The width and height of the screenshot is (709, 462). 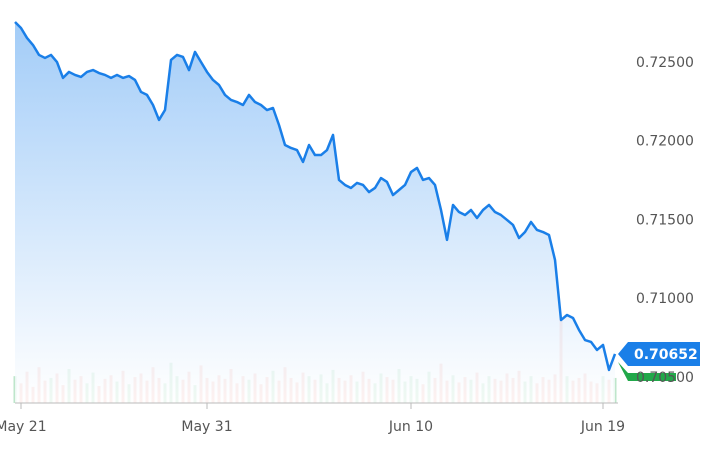 I want to click on x-tick-label: May 21, so click(x=23, y=427).